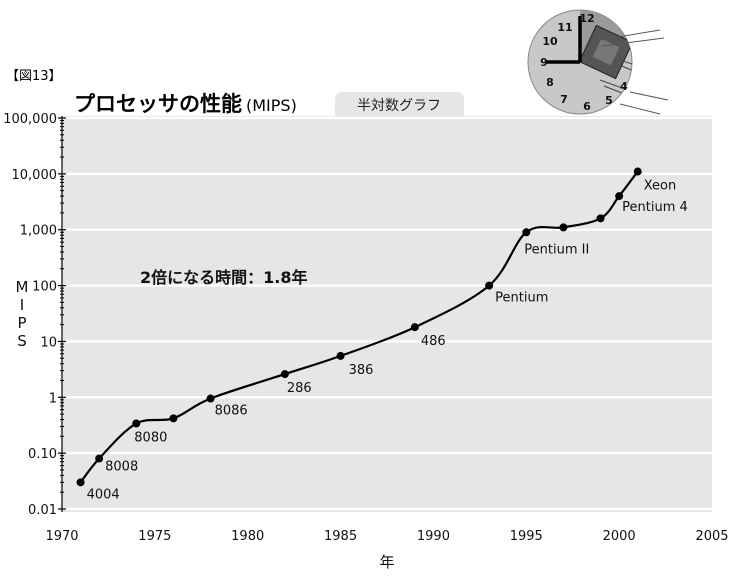  What do you see at coordinates (299, 388) in the screenshot?
I see `point-label: 286` at bounding box center [299, 388].